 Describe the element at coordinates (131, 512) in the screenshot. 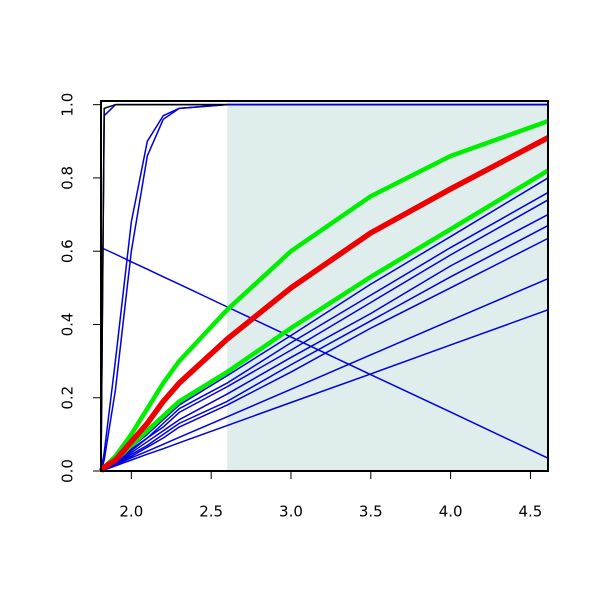

I see `x-tick-label: 2.0` at that location.